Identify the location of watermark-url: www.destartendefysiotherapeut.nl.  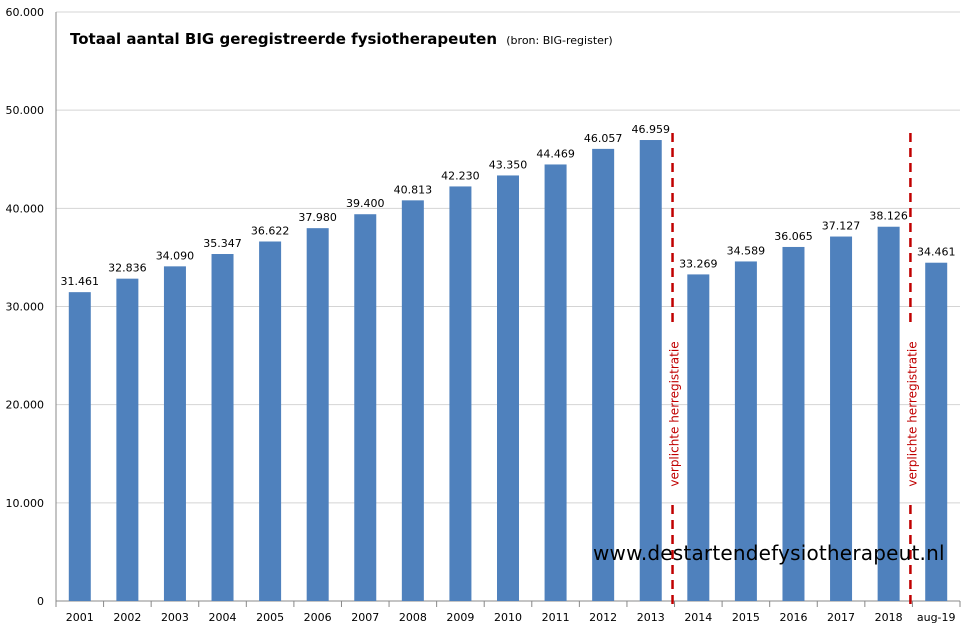
(769, 553).